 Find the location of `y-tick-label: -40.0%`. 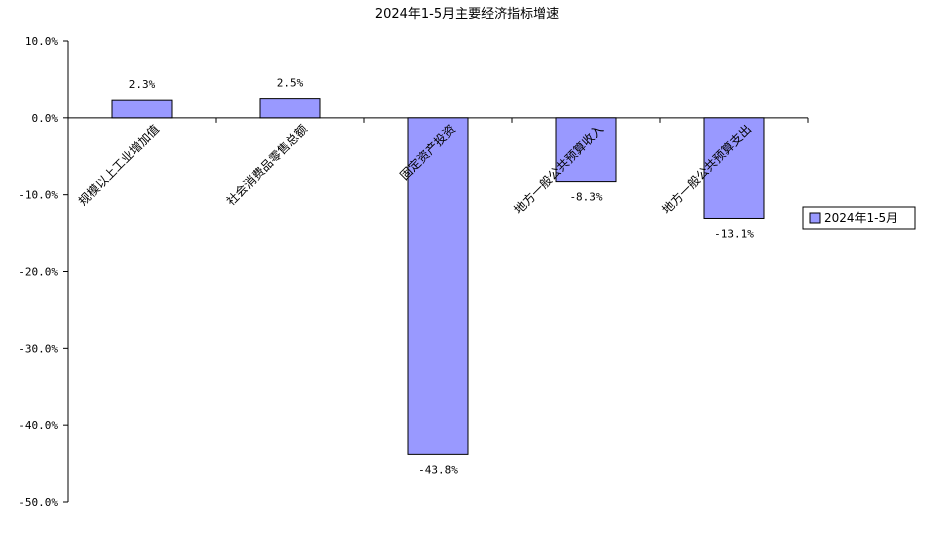

y-tick-label: -40.0% is located at coordinates (38, 425).